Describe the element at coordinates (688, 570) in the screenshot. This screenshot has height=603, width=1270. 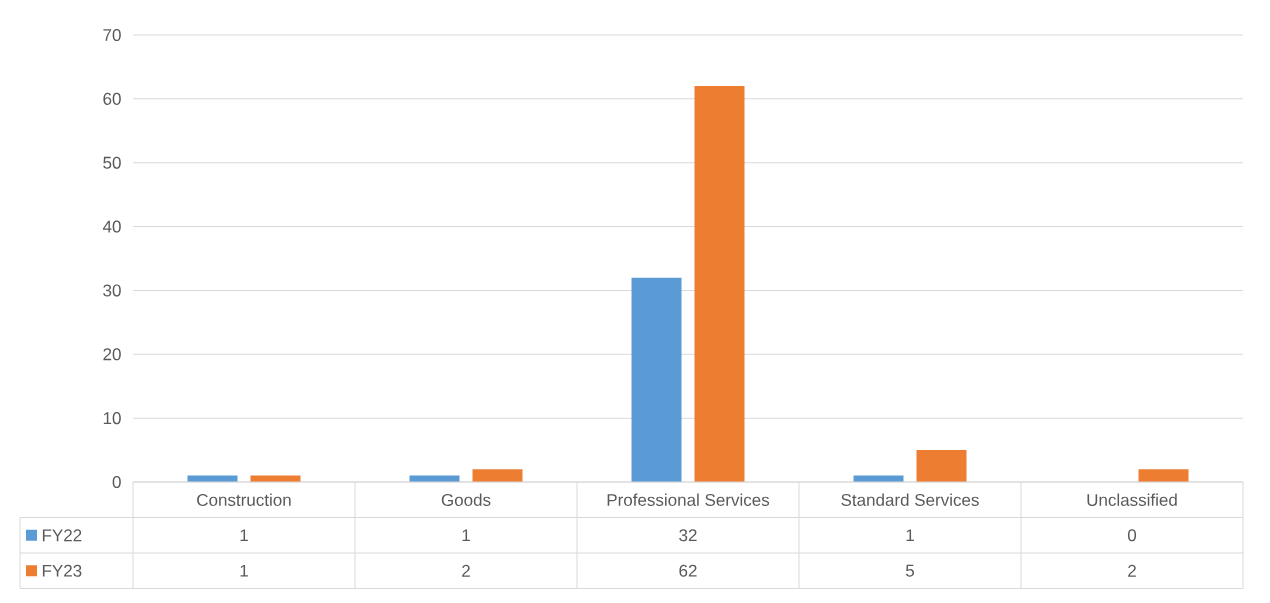
I see `data-label: 62` at that location.